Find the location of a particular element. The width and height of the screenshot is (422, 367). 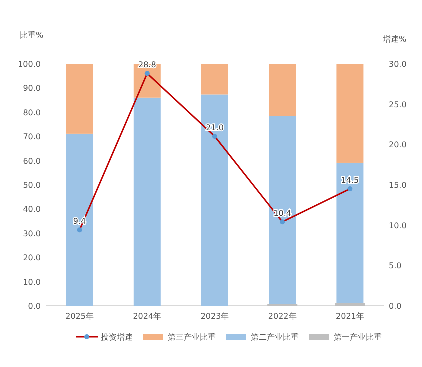

legend-label: 投资增速 is located at coordinates (116, 337).